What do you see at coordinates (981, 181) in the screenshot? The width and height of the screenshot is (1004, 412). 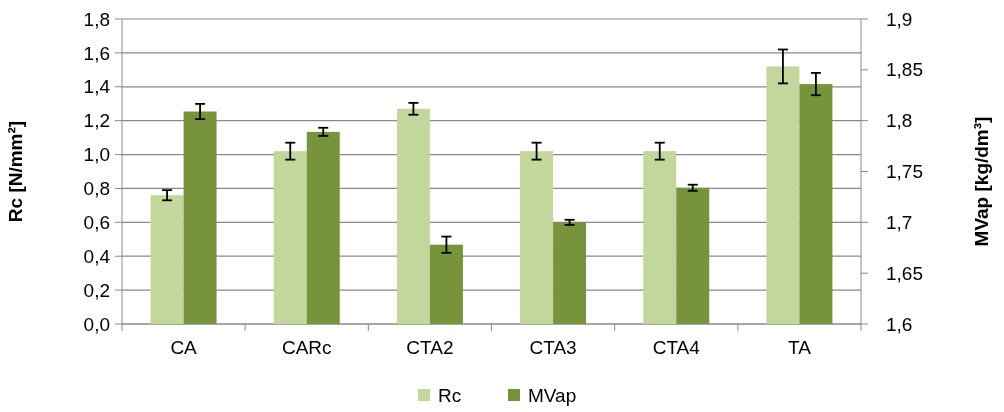 I see `y2-axis-title: MVap [kg/dm³]` at bounding box center [981, 181].